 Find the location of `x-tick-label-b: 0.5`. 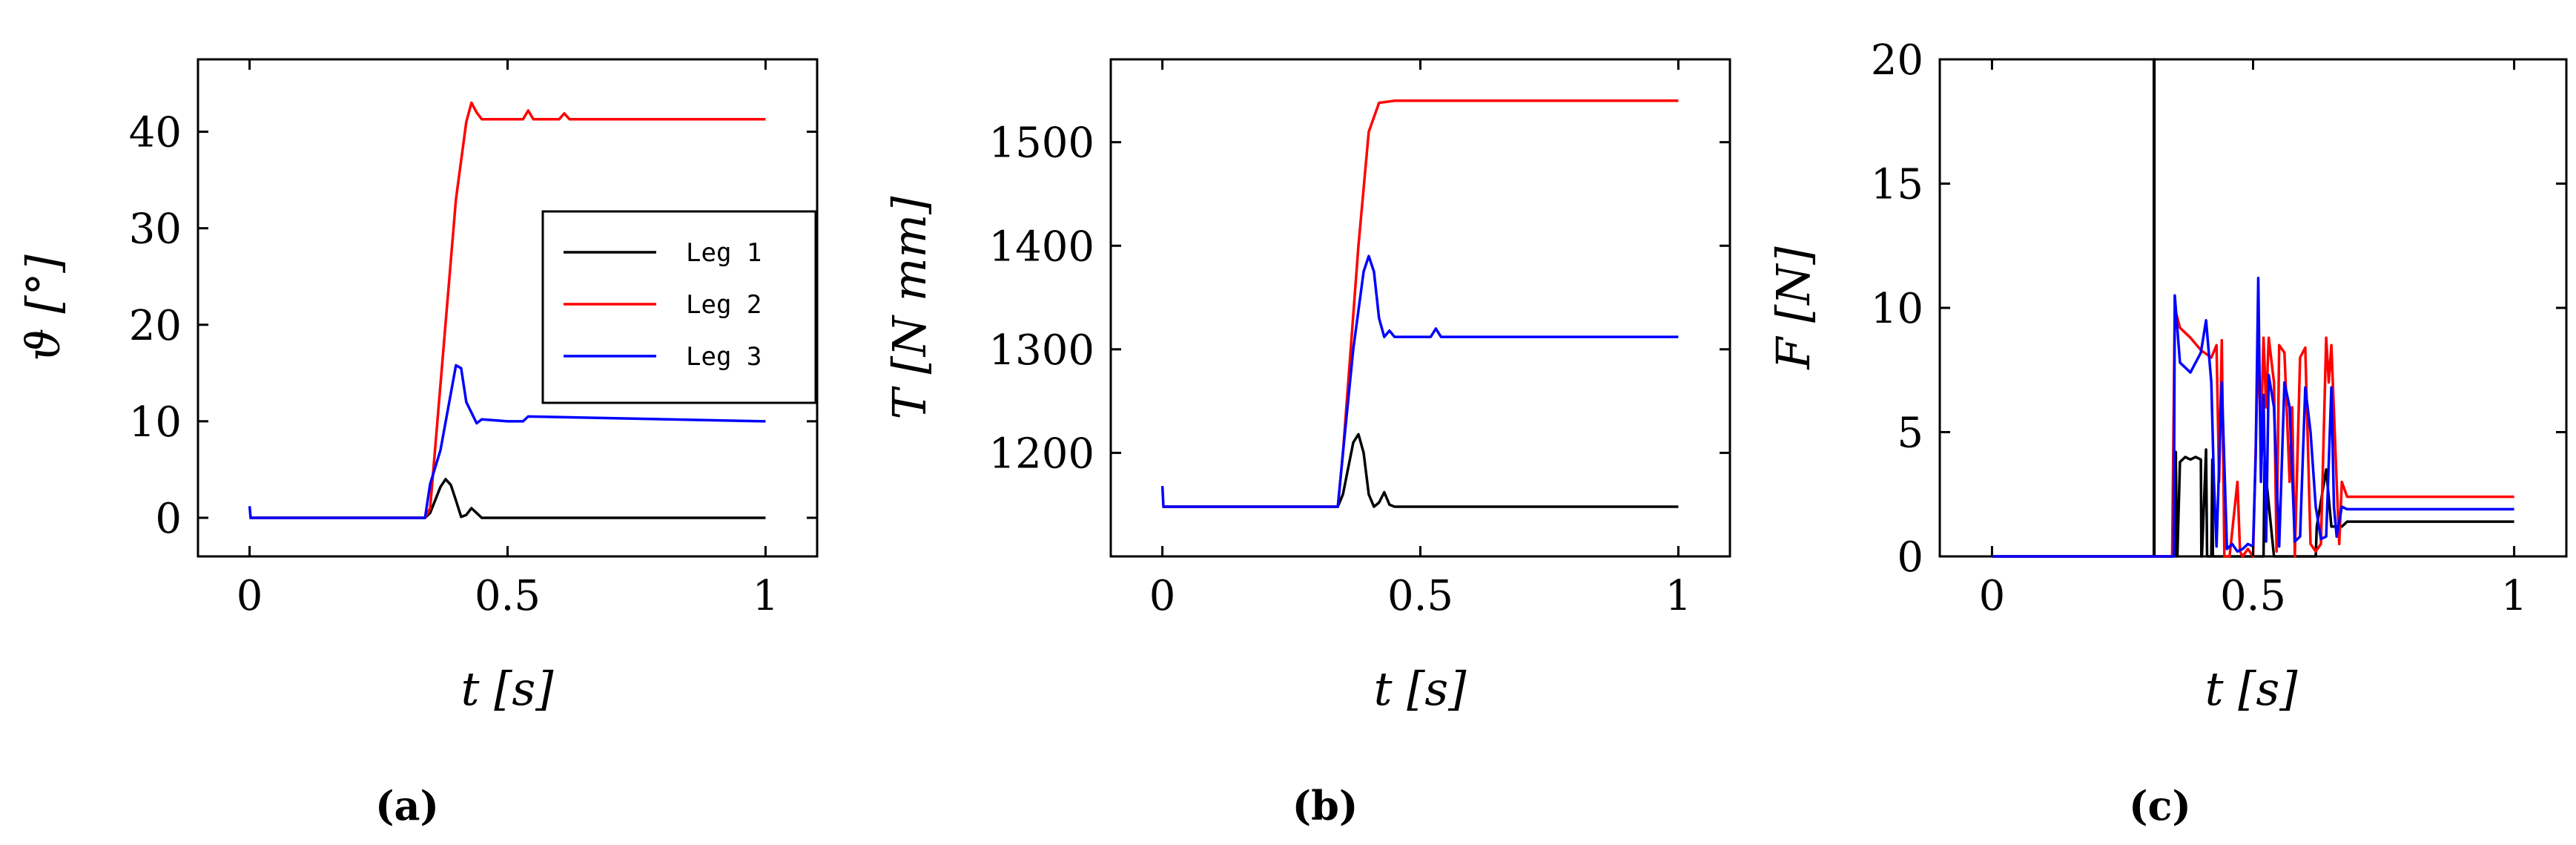

x-tick-label-b: 0.5 is located at coordinates (1420, 596).